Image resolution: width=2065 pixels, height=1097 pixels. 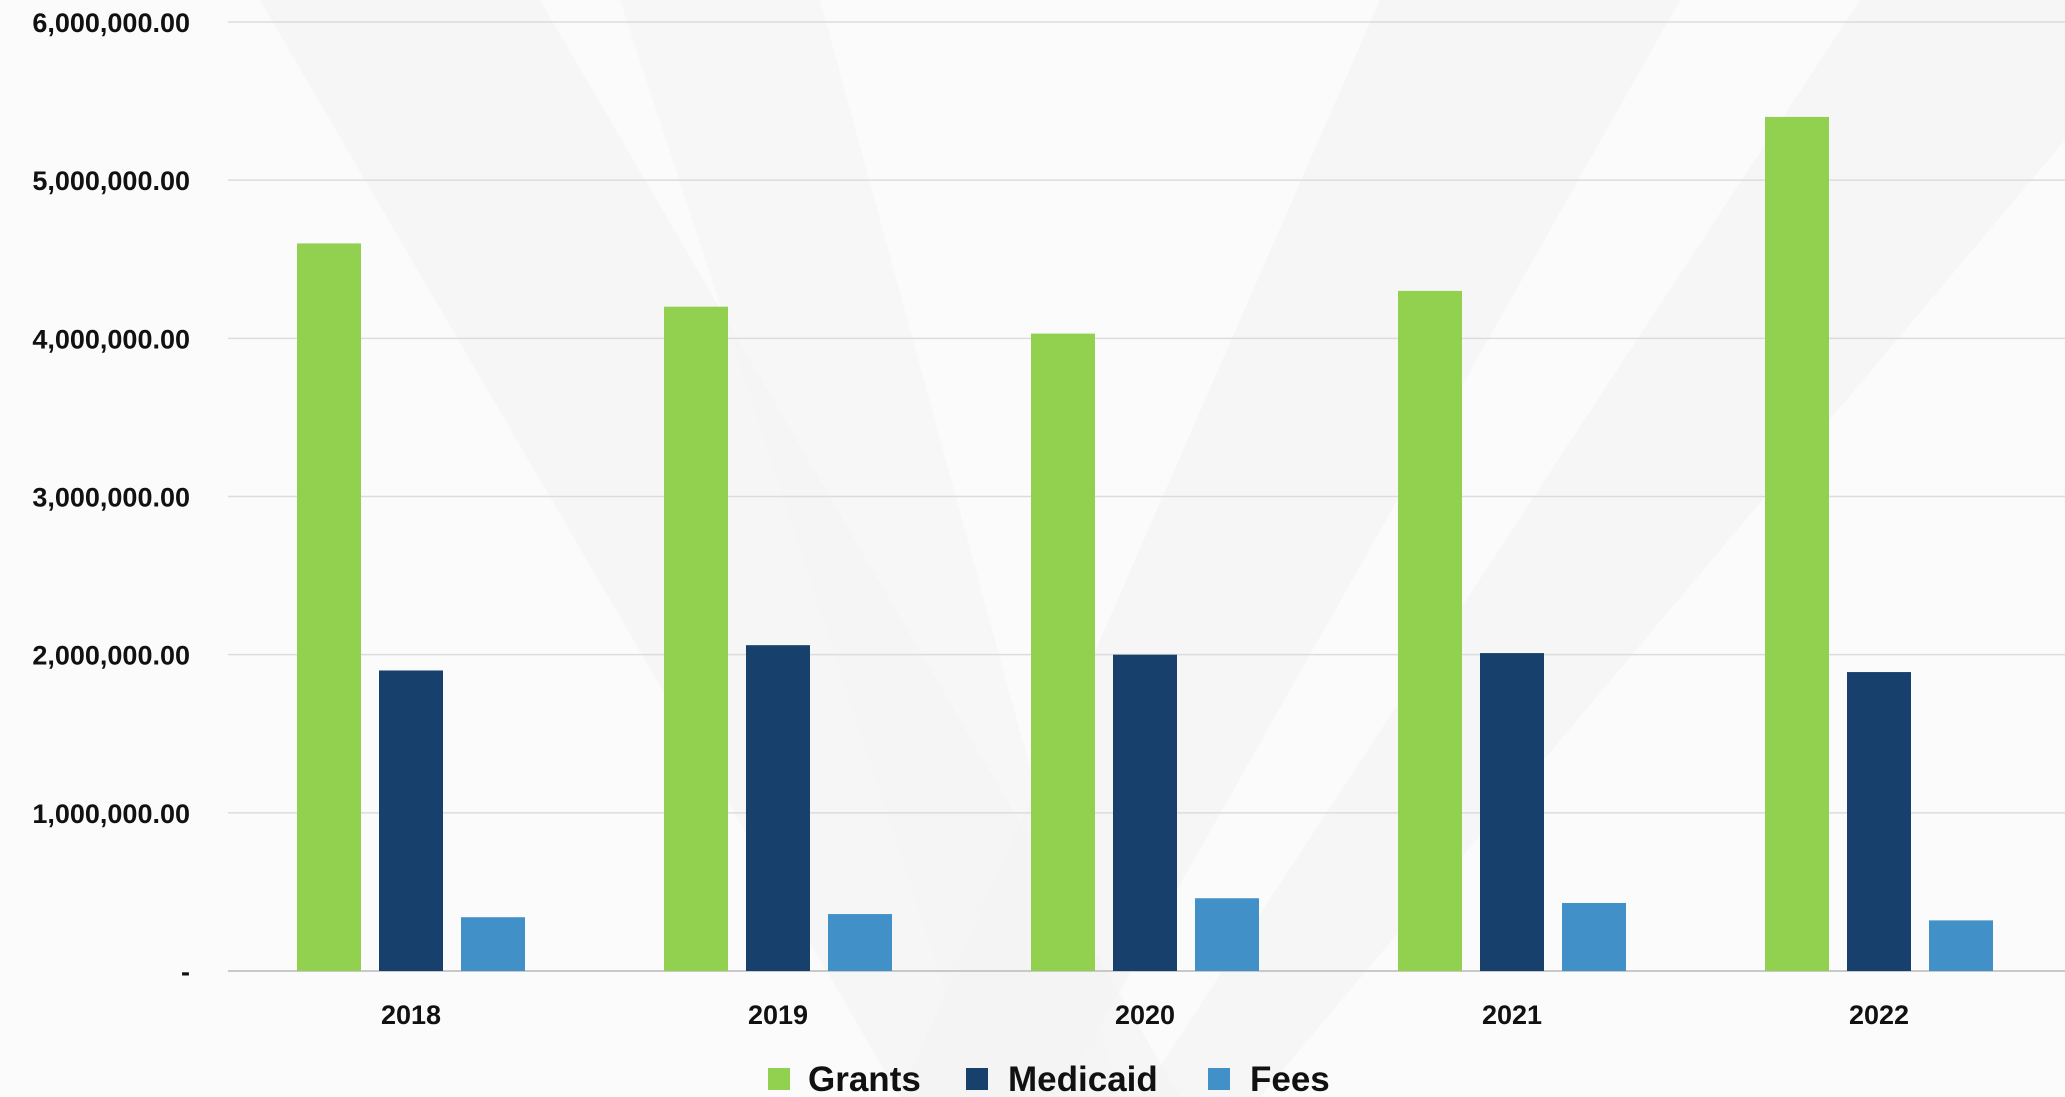 I want to click on y-tick-label: 5,000,000.00, so click(x=111, y=181).